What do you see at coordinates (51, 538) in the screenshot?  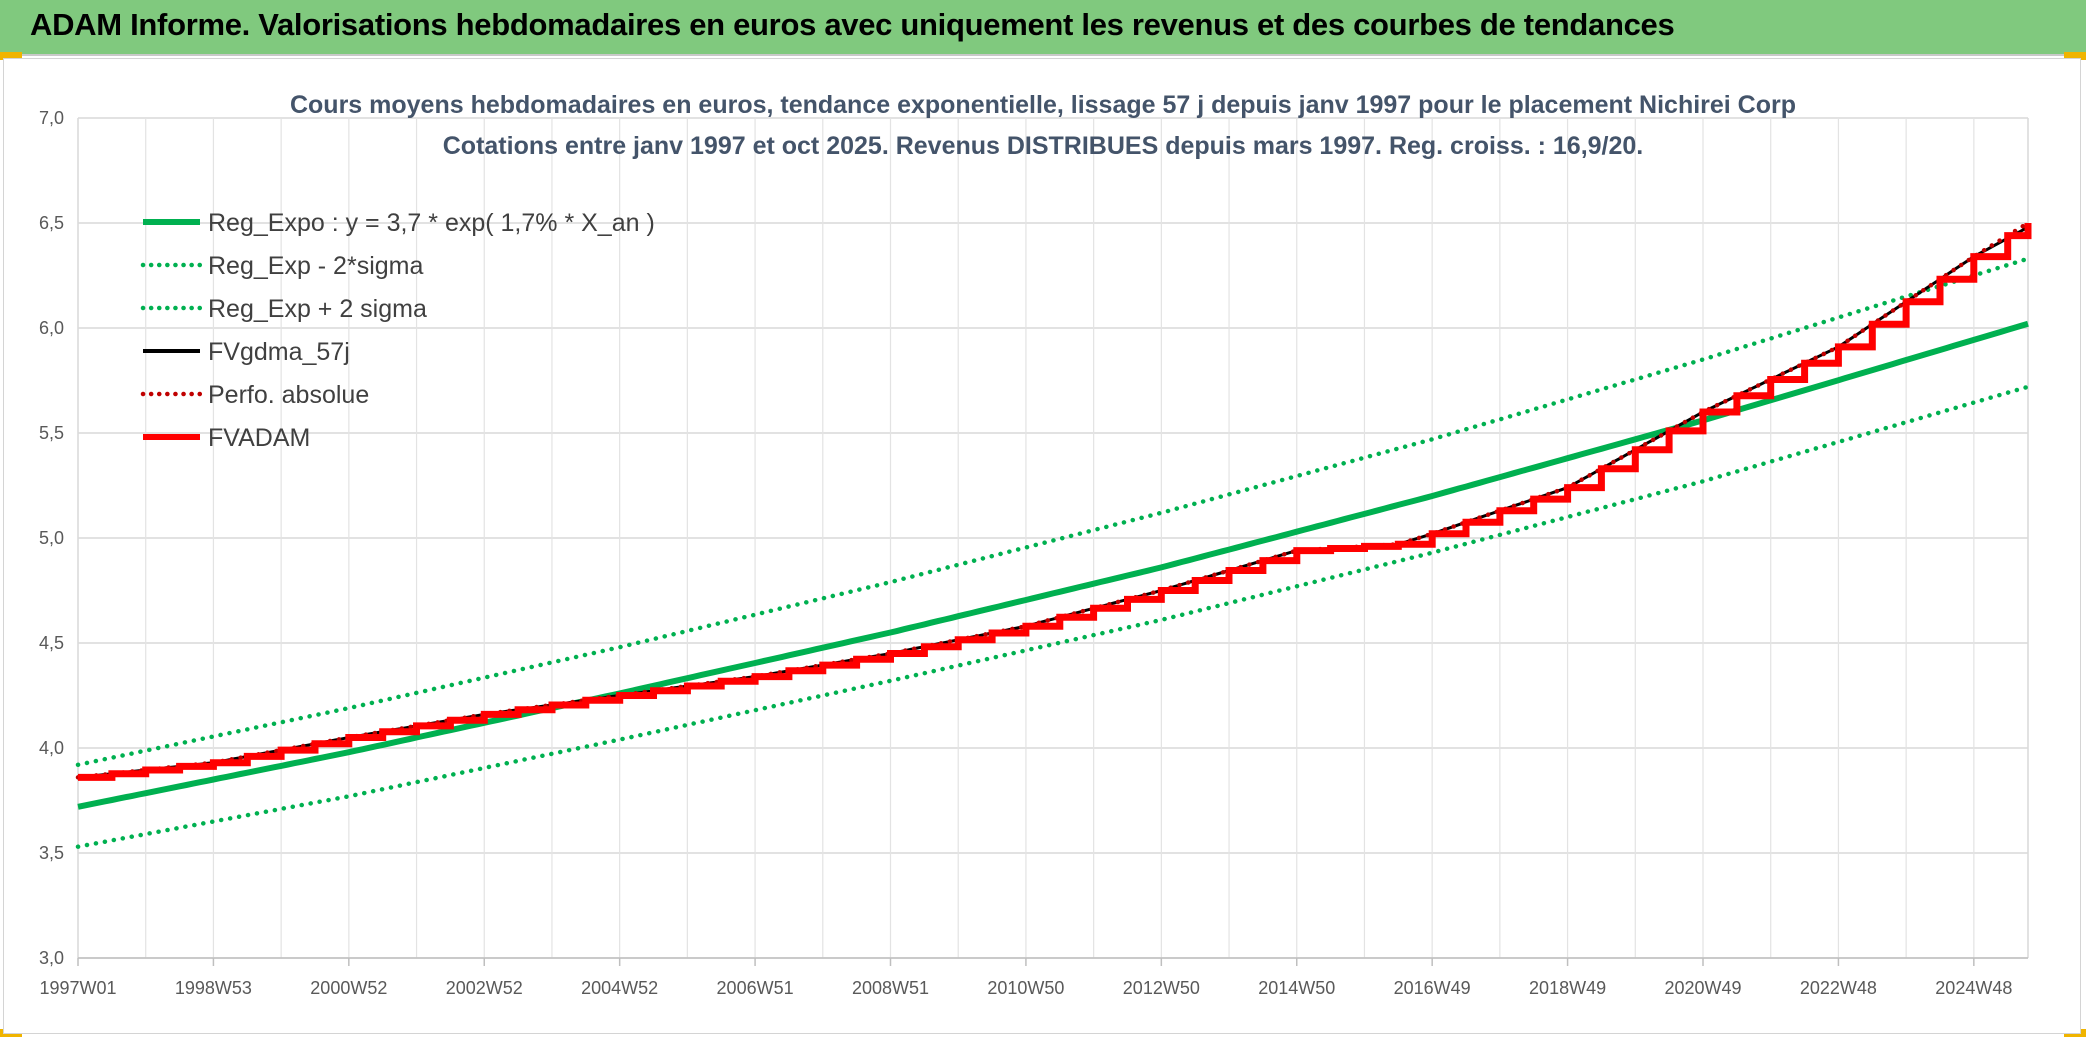 I see `y-tick-label: 5,0` at bounding box center [51, 538].